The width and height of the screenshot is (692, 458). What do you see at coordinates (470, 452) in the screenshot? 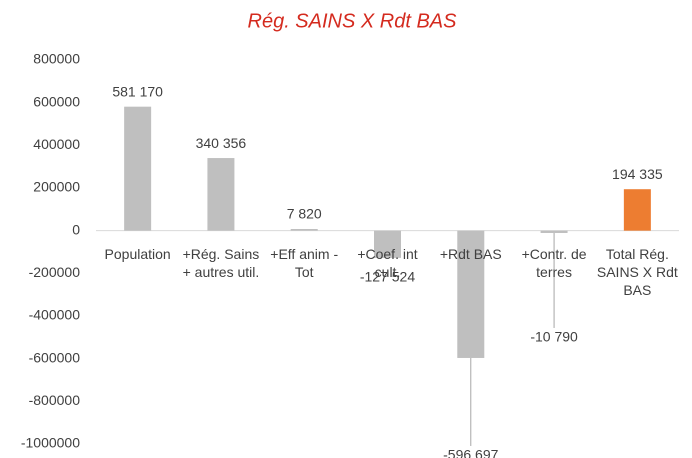
I see `data-label: -596 697` at bounding box center [470, 452].